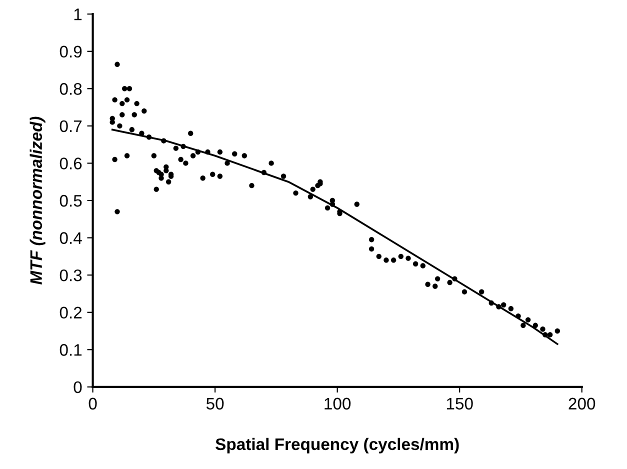 Image resolution: width=627 pixels, height=469 pixels. What do you see at coordinates (337, 446) in the screenshot?
I see `x-axis-title: Spatial Frequency (cycles/mm)` at bounding box center [337, 446].